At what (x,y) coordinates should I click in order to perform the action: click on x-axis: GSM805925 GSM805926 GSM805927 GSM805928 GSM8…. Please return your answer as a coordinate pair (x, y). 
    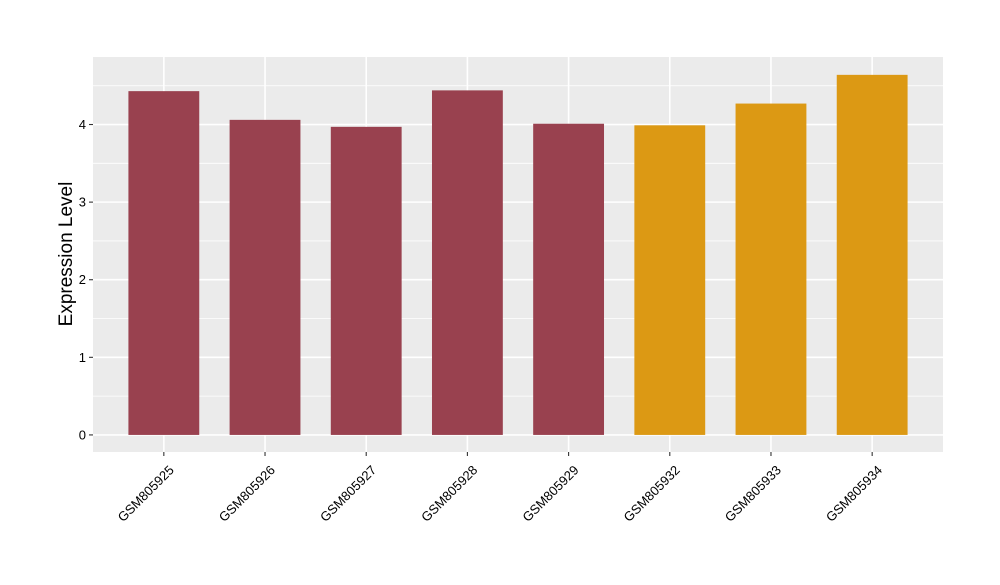
    Looking at the image, I should click on (500, 488).